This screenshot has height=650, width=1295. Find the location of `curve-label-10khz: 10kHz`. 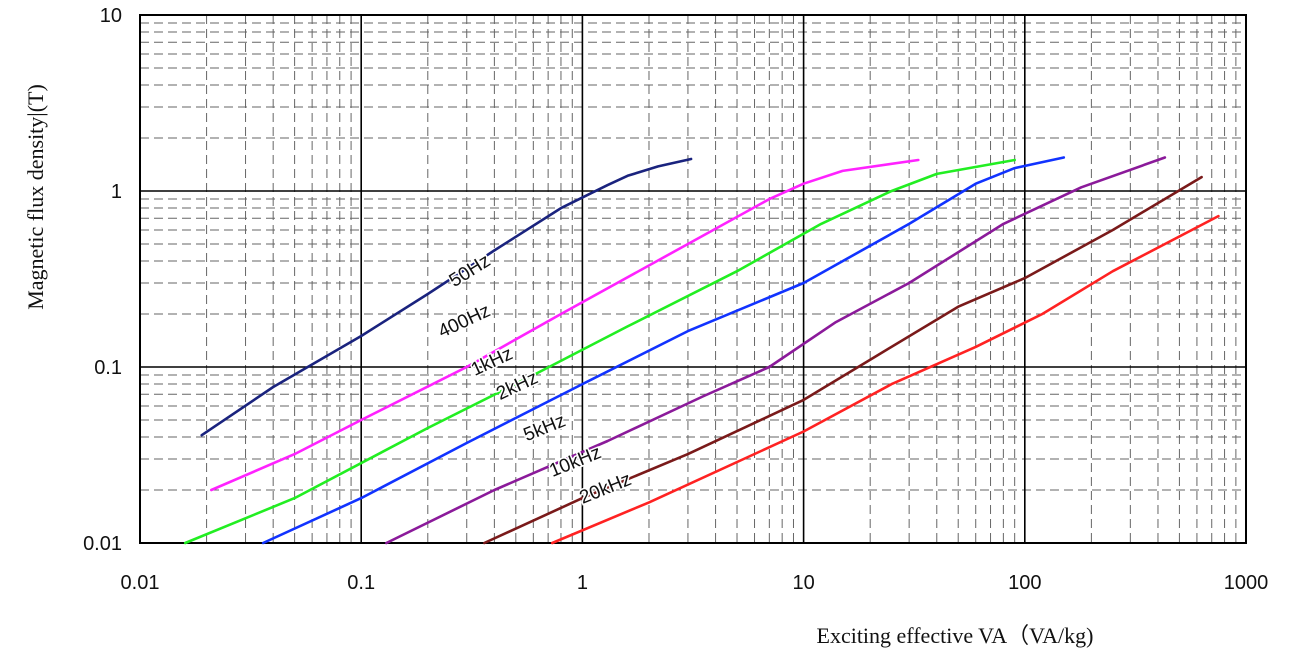

curve-label-10khz: 10kHz is located at coordinates (576, 462).